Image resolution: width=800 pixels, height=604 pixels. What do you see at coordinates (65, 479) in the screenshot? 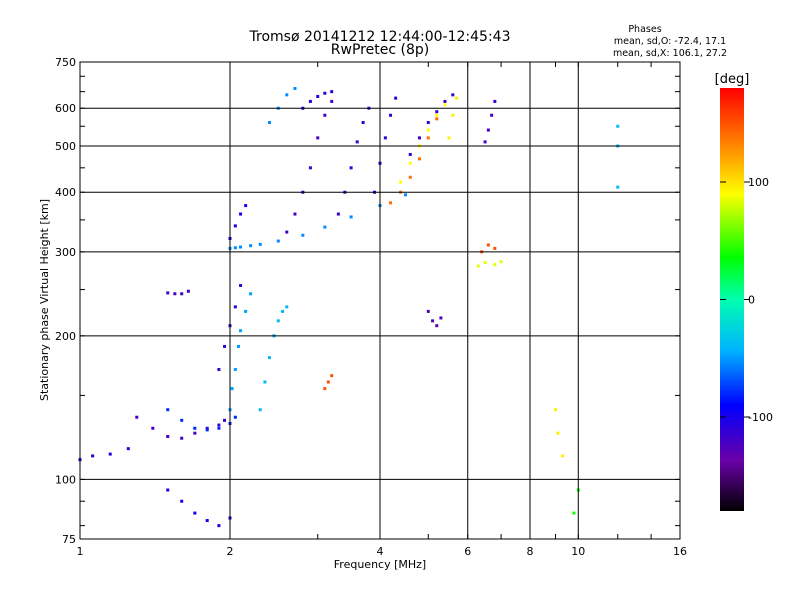
I see `y-tick-label: 100` at bounding box center [65, 479].